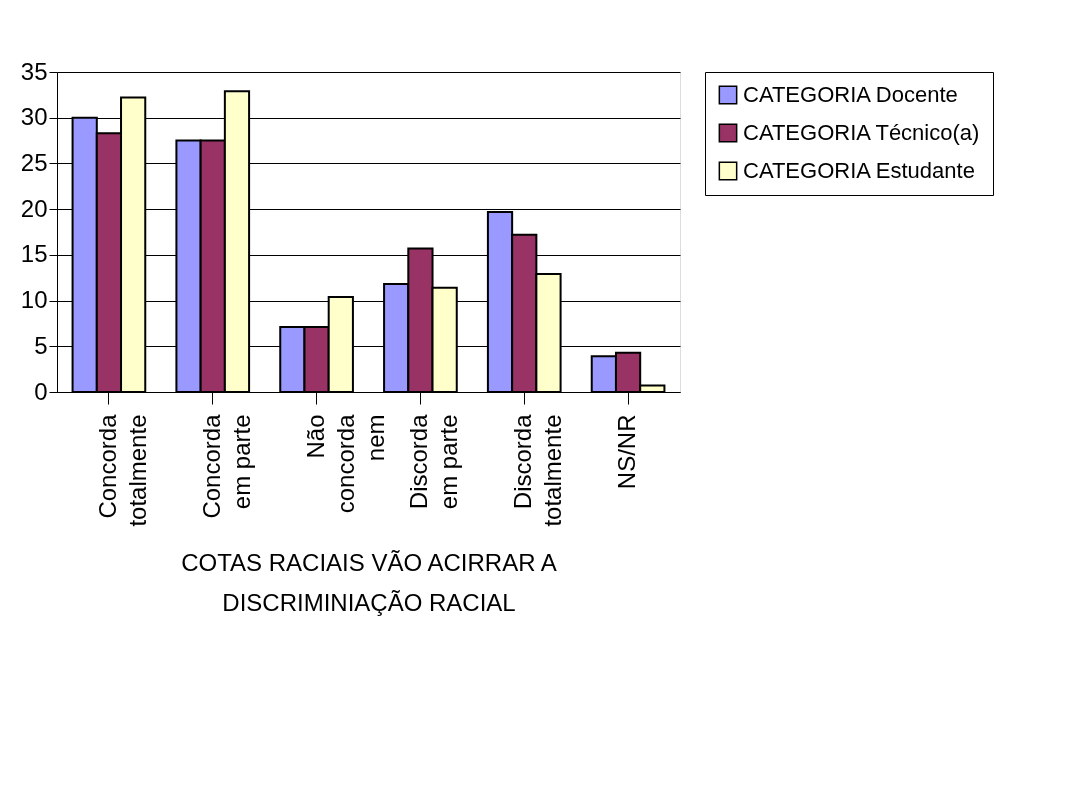 The image size is (1070, 793). I want to click on legend-label: CATEGORIA Técnico(a), so click(861, 132).